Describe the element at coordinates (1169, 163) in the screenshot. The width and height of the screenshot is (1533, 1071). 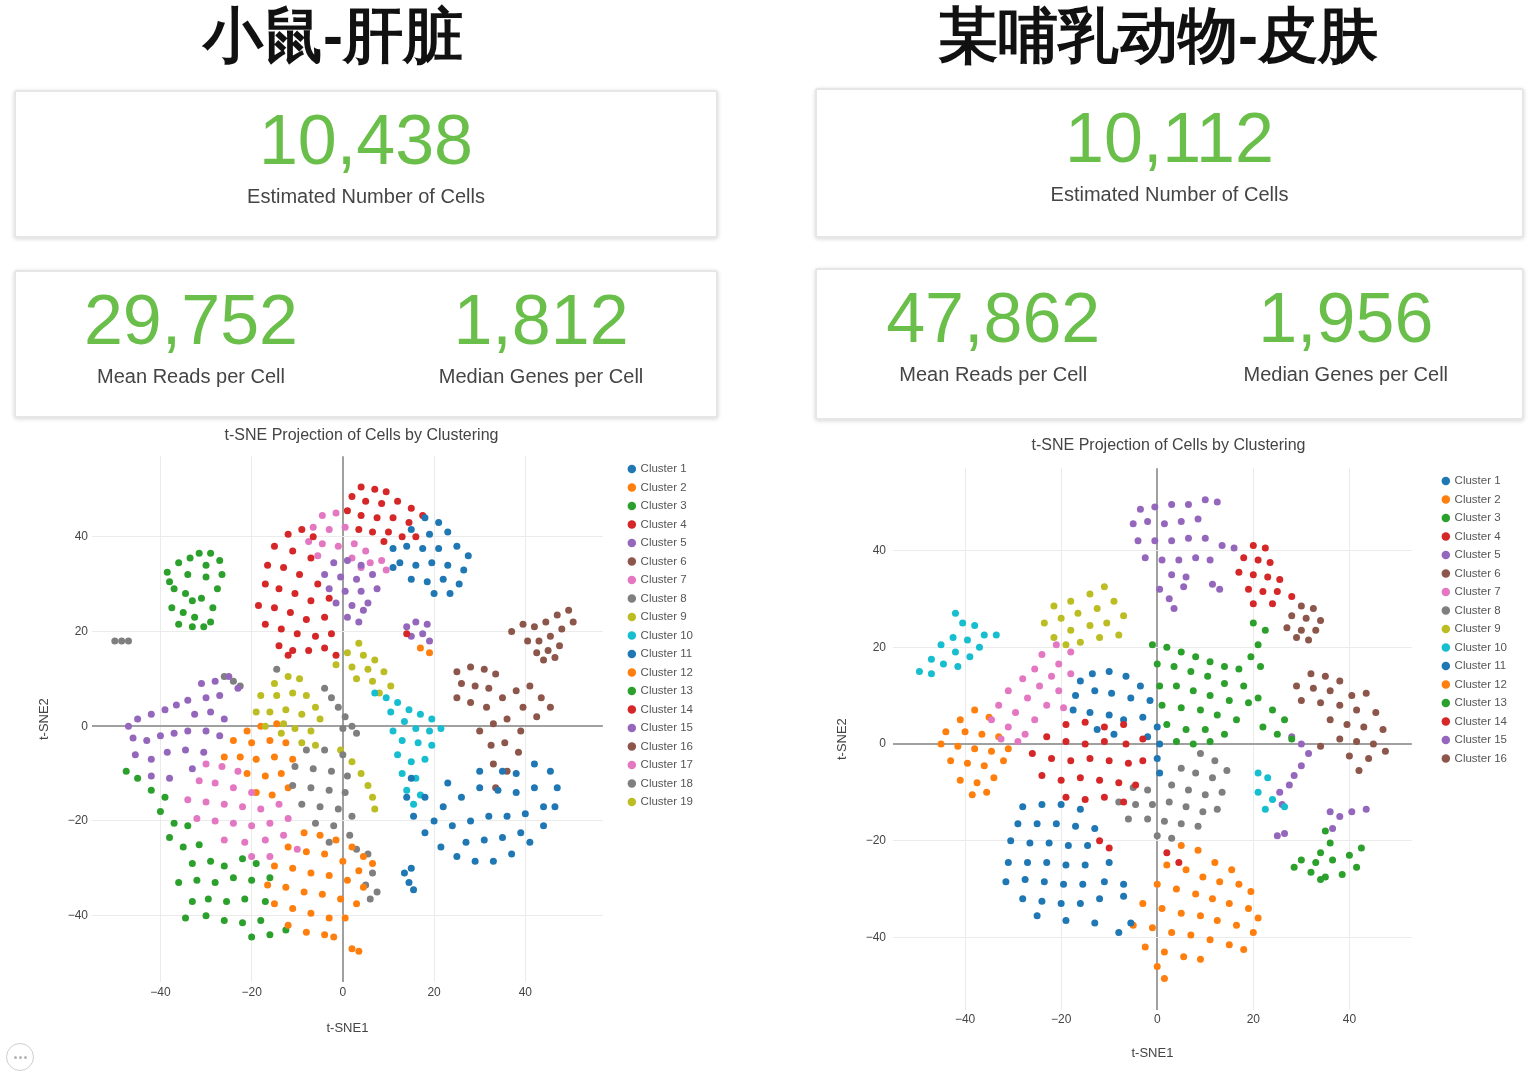
I see `stat-card: 10,112 Estimated Number of Cells` at that location.